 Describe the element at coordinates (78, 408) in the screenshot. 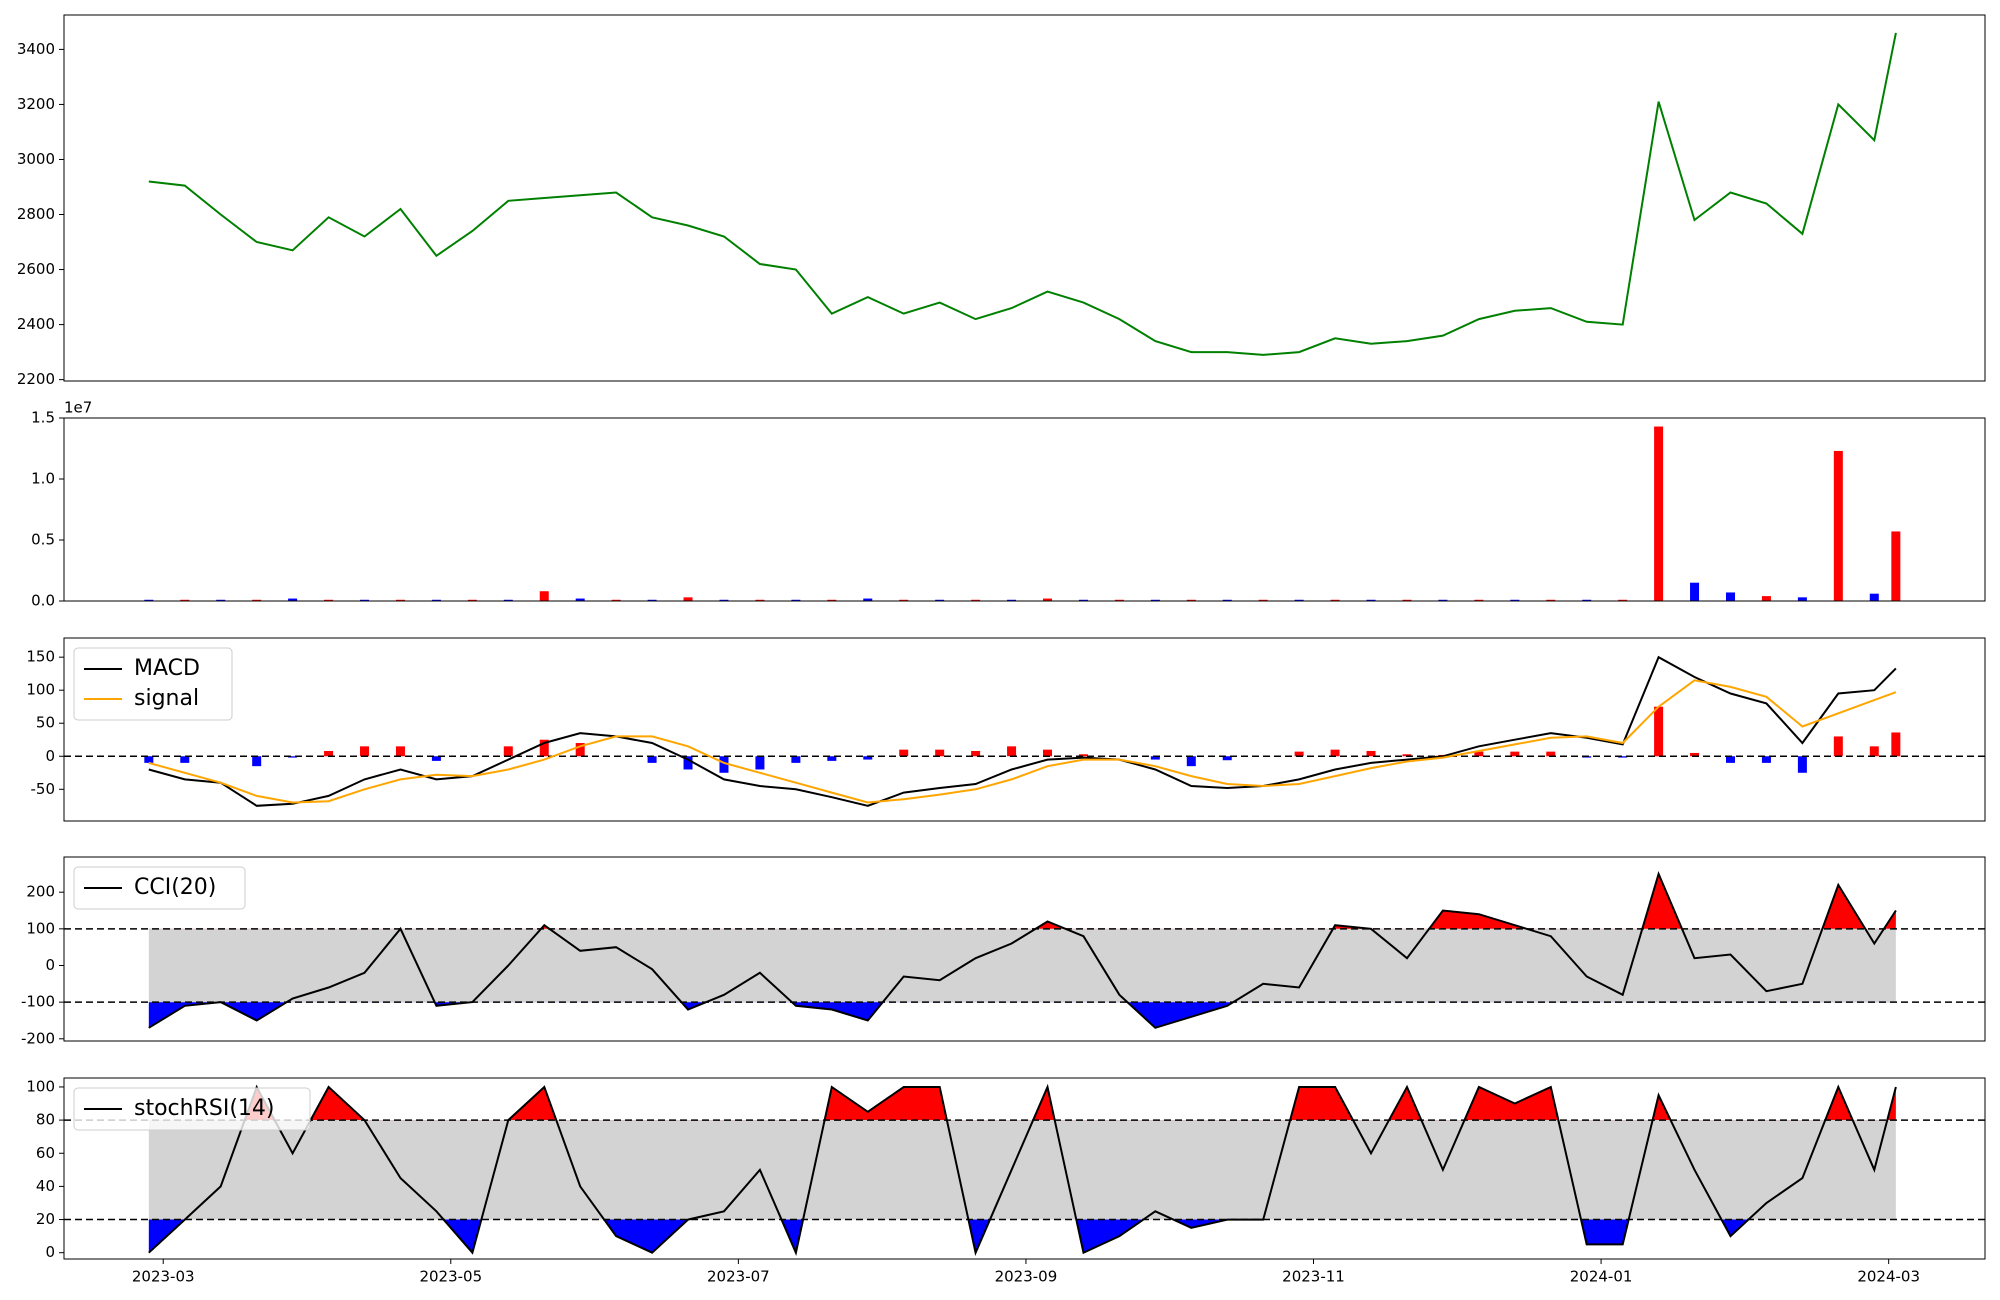

I see `offset-label: 1e7` at that location.